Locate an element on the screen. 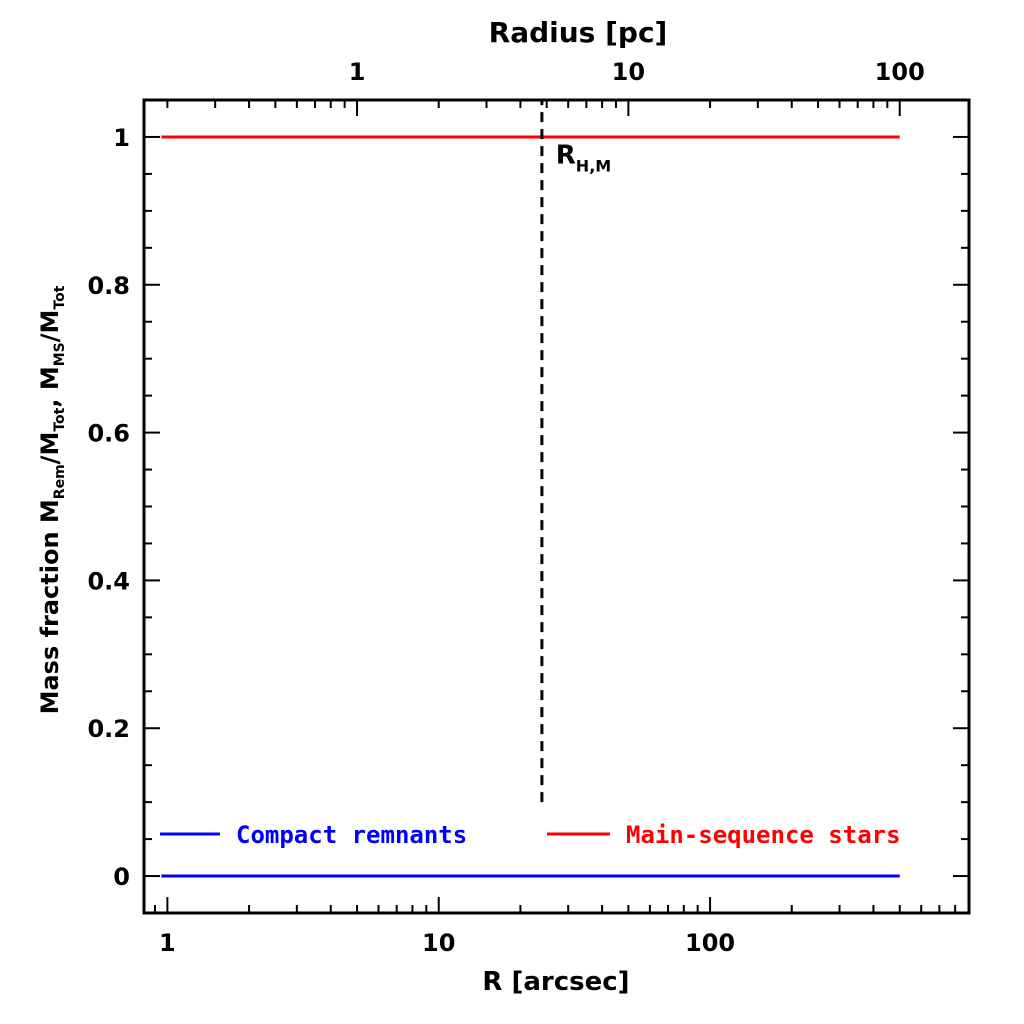  y-tick-label: 0.8 is located at coordinates (108, 286).